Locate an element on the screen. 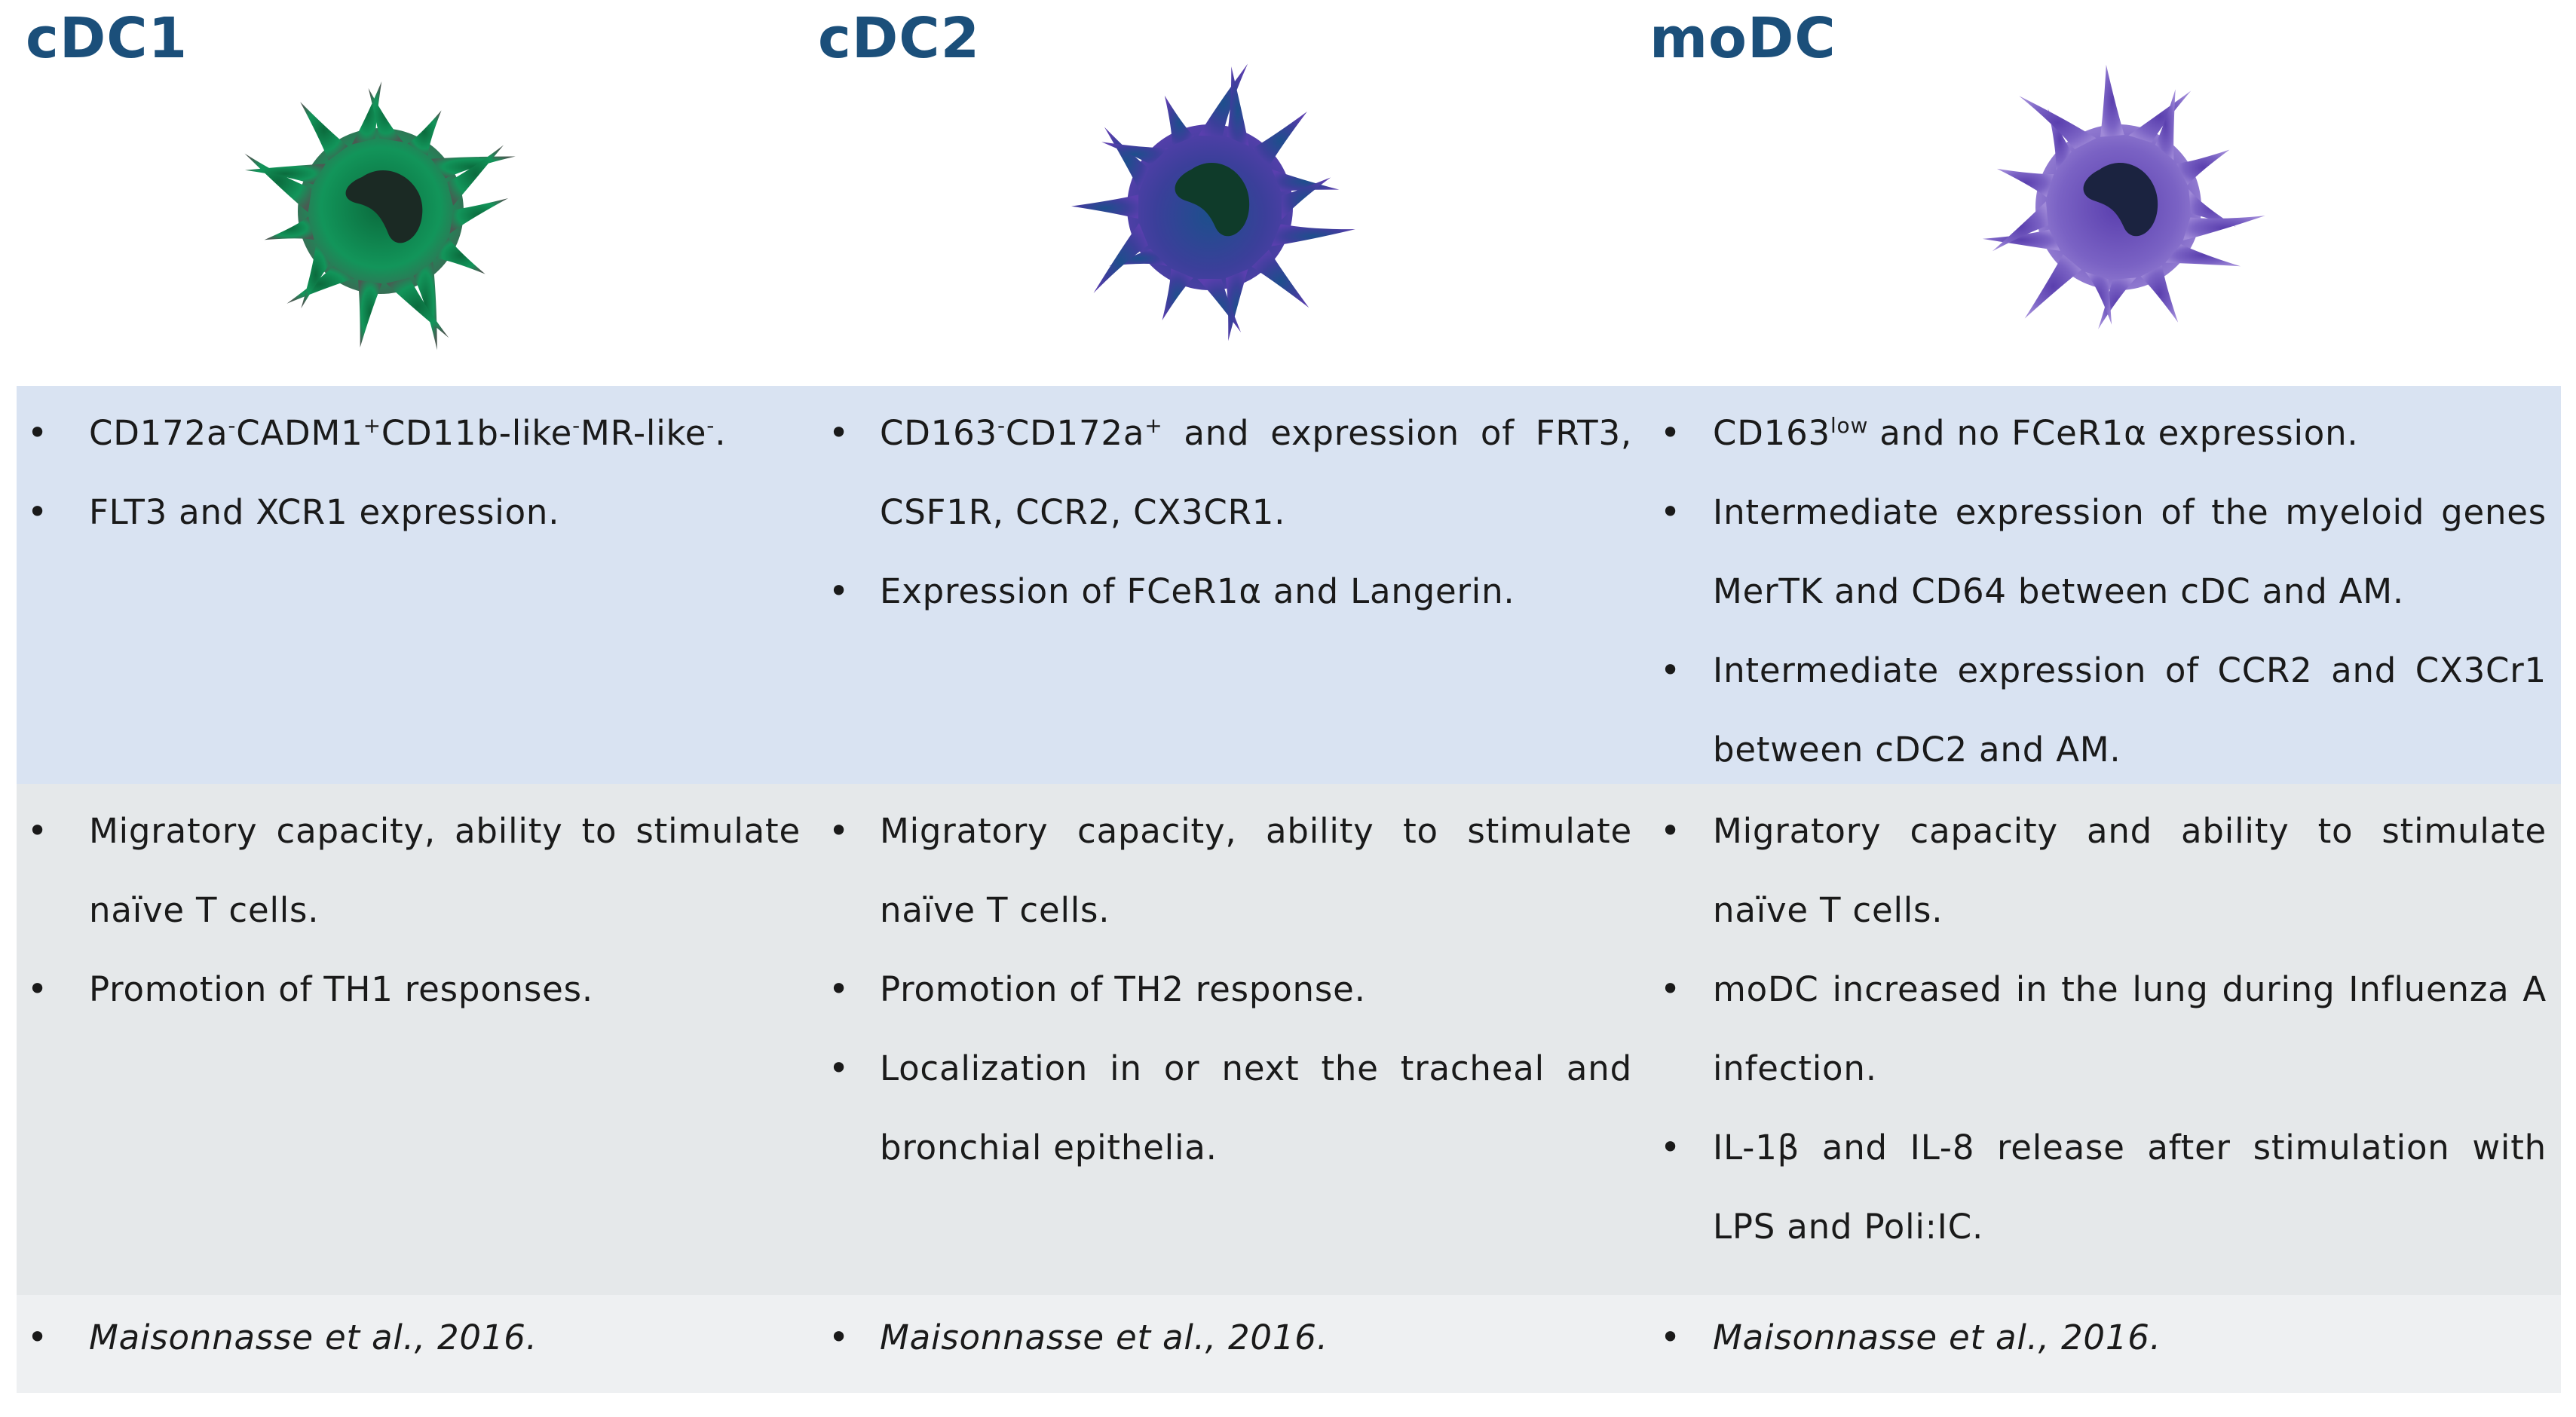  cdc1-citation: Maisonnasse et al., 2016. is located at coordinates (393, 1337).